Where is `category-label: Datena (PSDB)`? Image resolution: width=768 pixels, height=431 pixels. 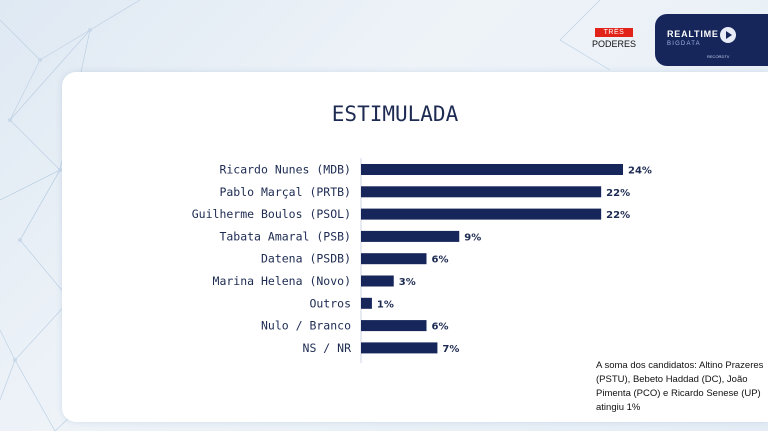
category-label: Datena (PSDB) is located at coordinates (306, 259).